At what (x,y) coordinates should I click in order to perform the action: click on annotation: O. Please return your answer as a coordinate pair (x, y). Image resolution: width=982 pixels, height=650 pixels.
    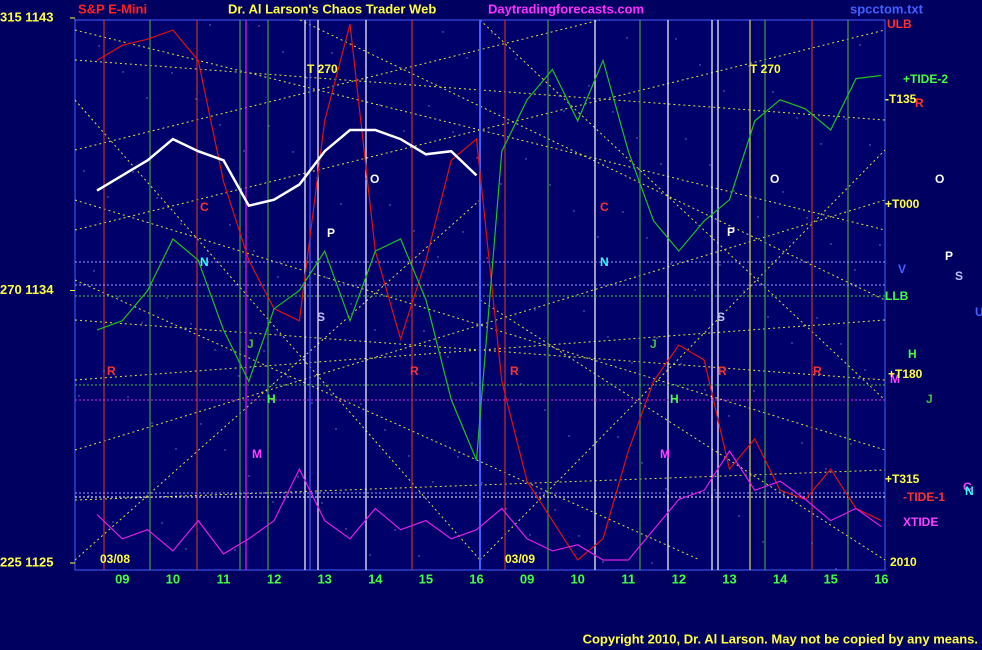
    Looking at the image, I should click on (939, 179).